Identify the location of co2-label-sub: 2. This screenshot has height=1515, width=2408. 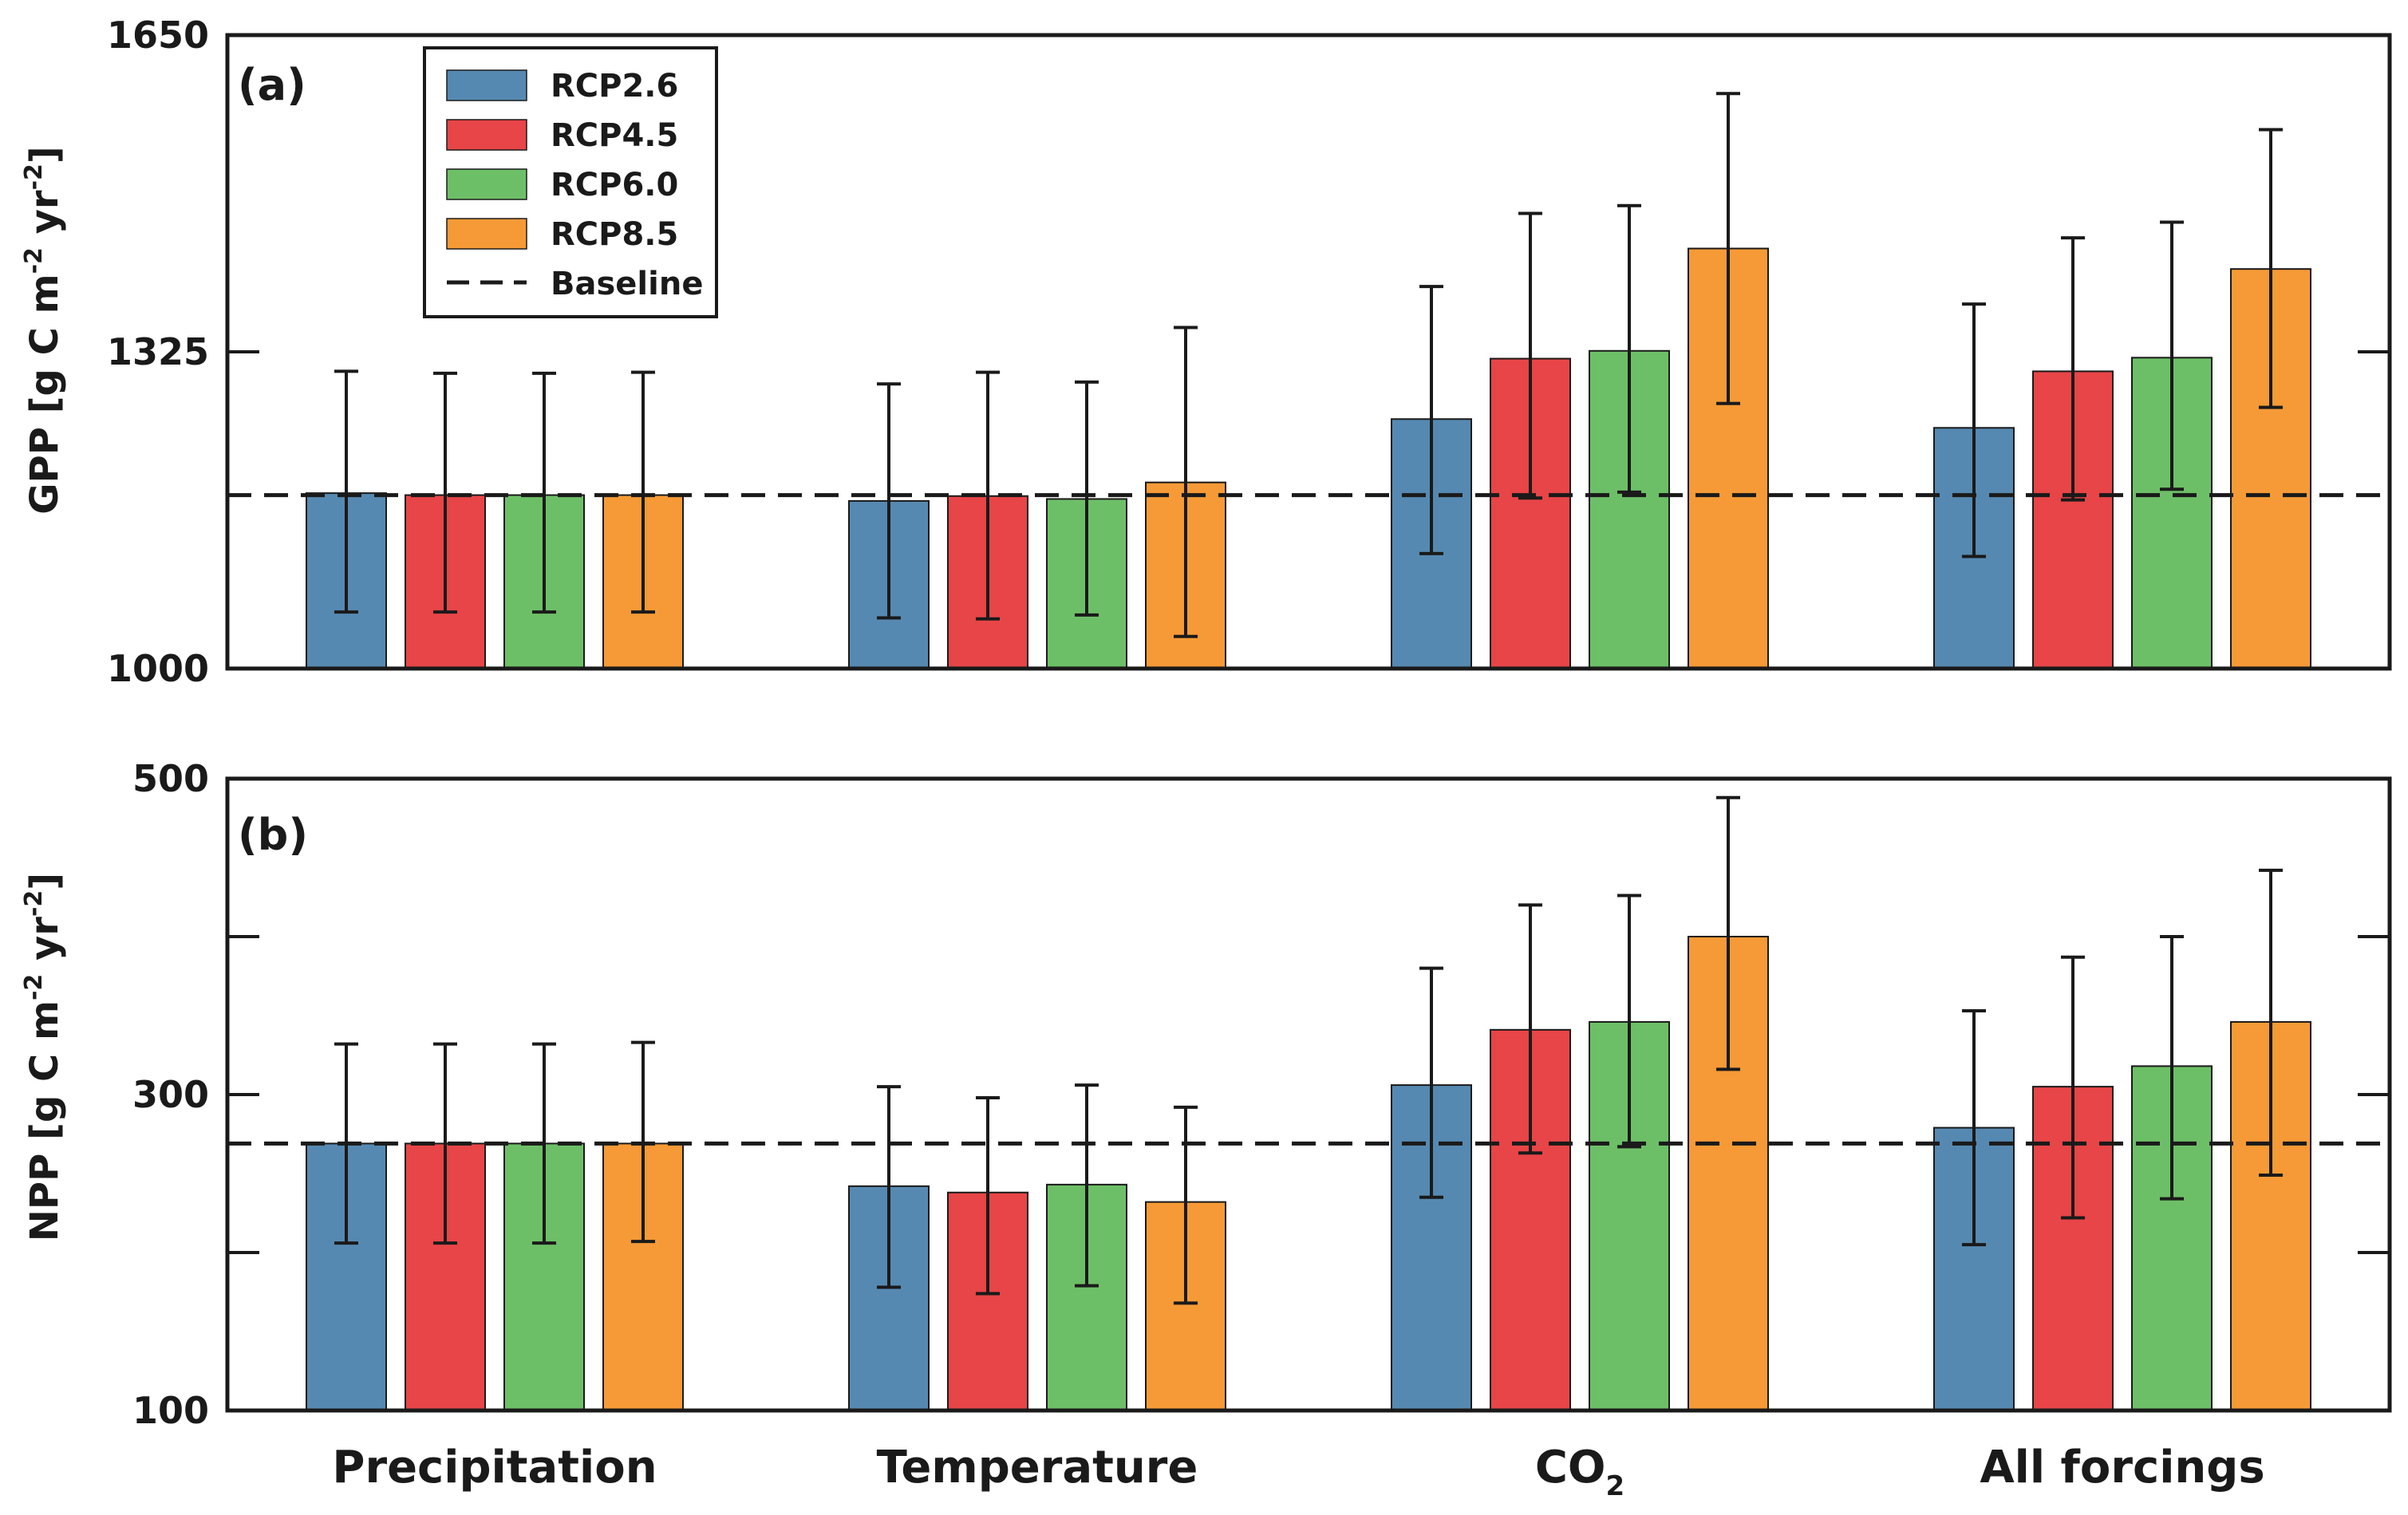
(1615, 1486).